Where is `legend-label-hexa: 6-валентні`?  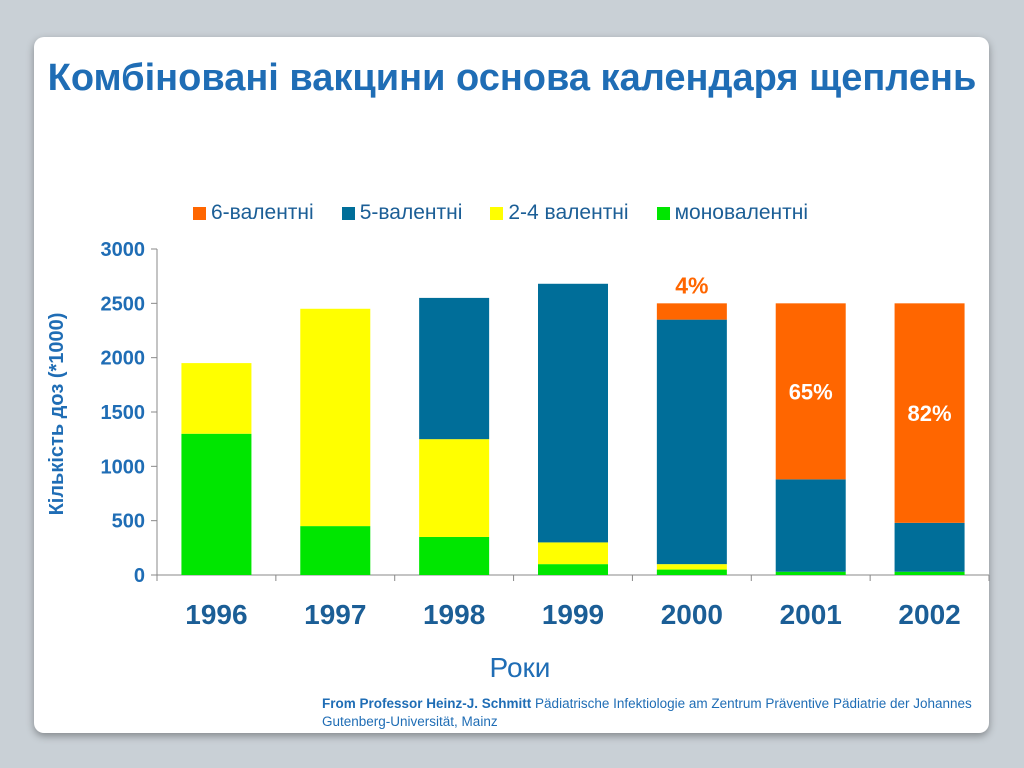
legend-label-hexa: 6-валентні is located at coordinates (262, 212).